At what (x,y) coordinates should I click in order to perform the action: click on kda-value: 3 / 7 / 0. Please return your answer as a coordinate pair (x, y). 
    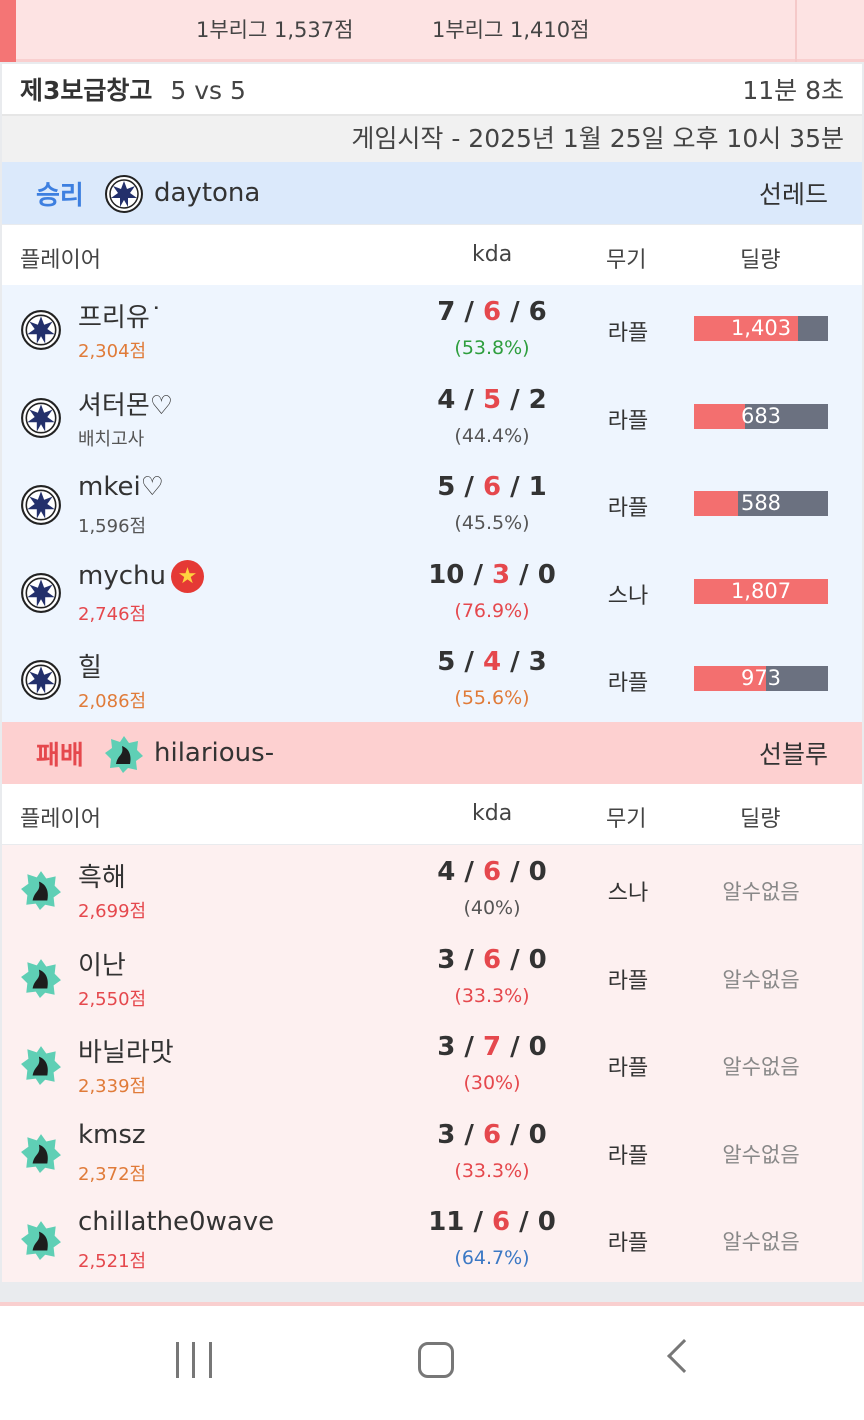
    Looking at the image, I should click on (492, 1047).